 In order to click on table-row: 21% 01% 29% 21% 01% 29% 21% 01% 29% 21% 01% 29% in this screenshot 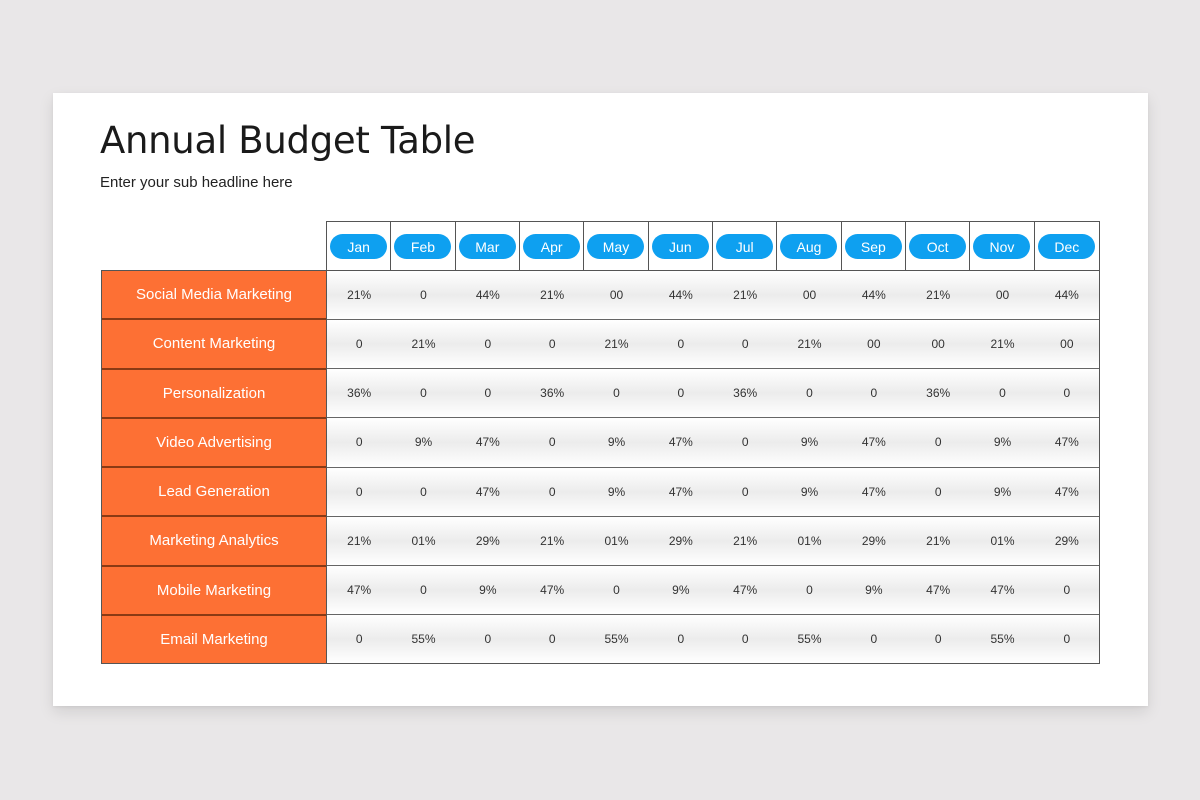, I will do `click(713, 541)`.